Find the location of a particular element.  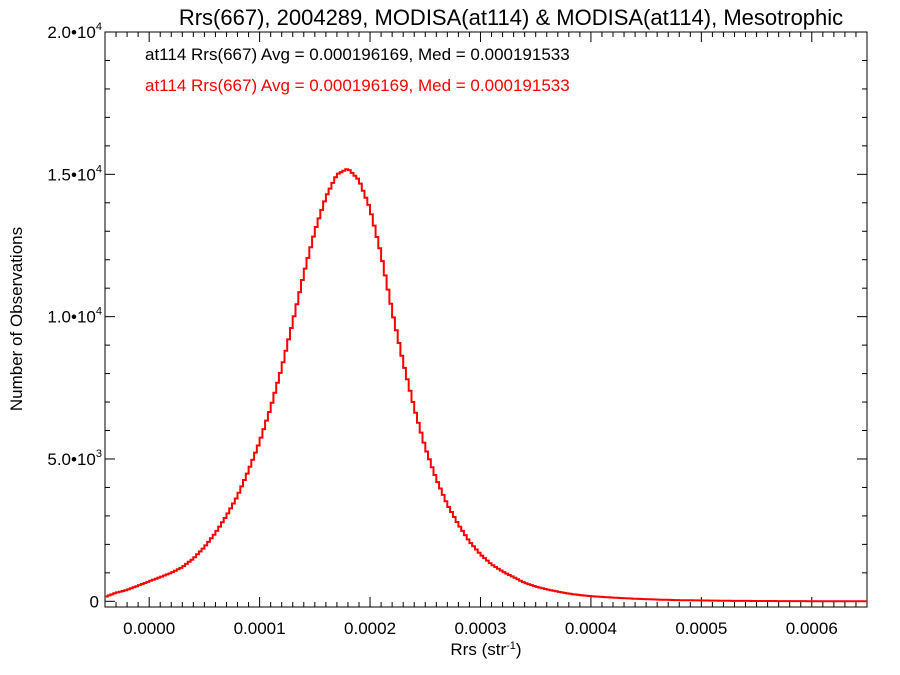

x-axis-label: Rrs (str-1) is located at coordinates (485, 649).